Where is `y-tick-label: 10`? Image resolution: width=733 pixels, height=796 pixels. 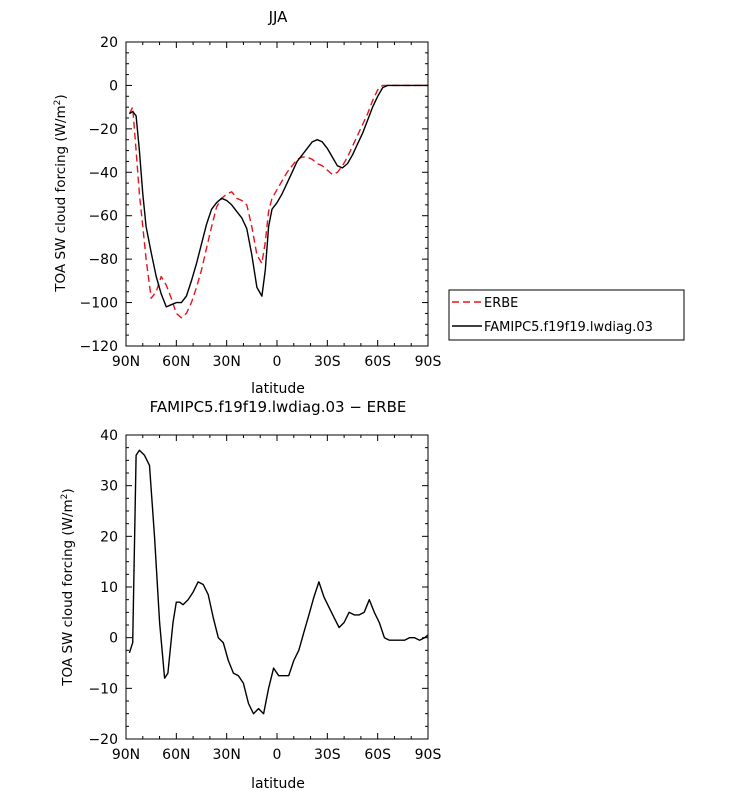
y-tick-label: 10 is located at coordinates (109, 588).